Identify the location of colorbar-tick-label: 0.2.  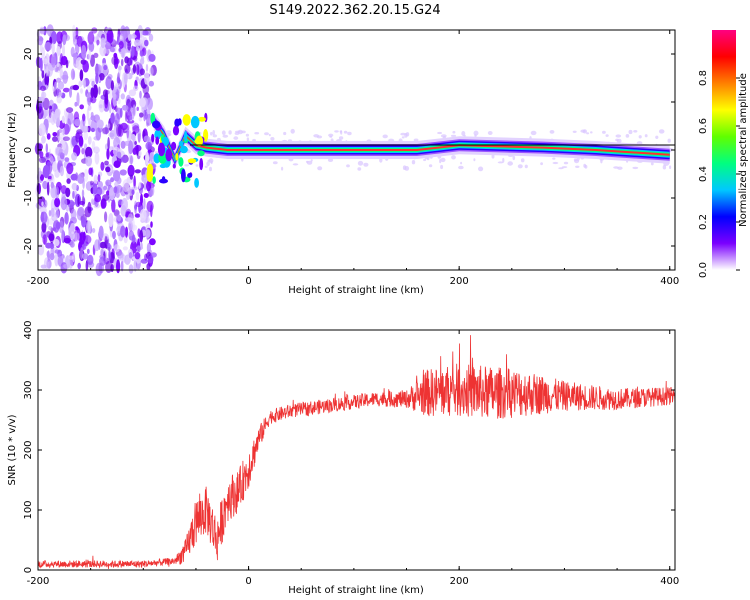
(703, 222).